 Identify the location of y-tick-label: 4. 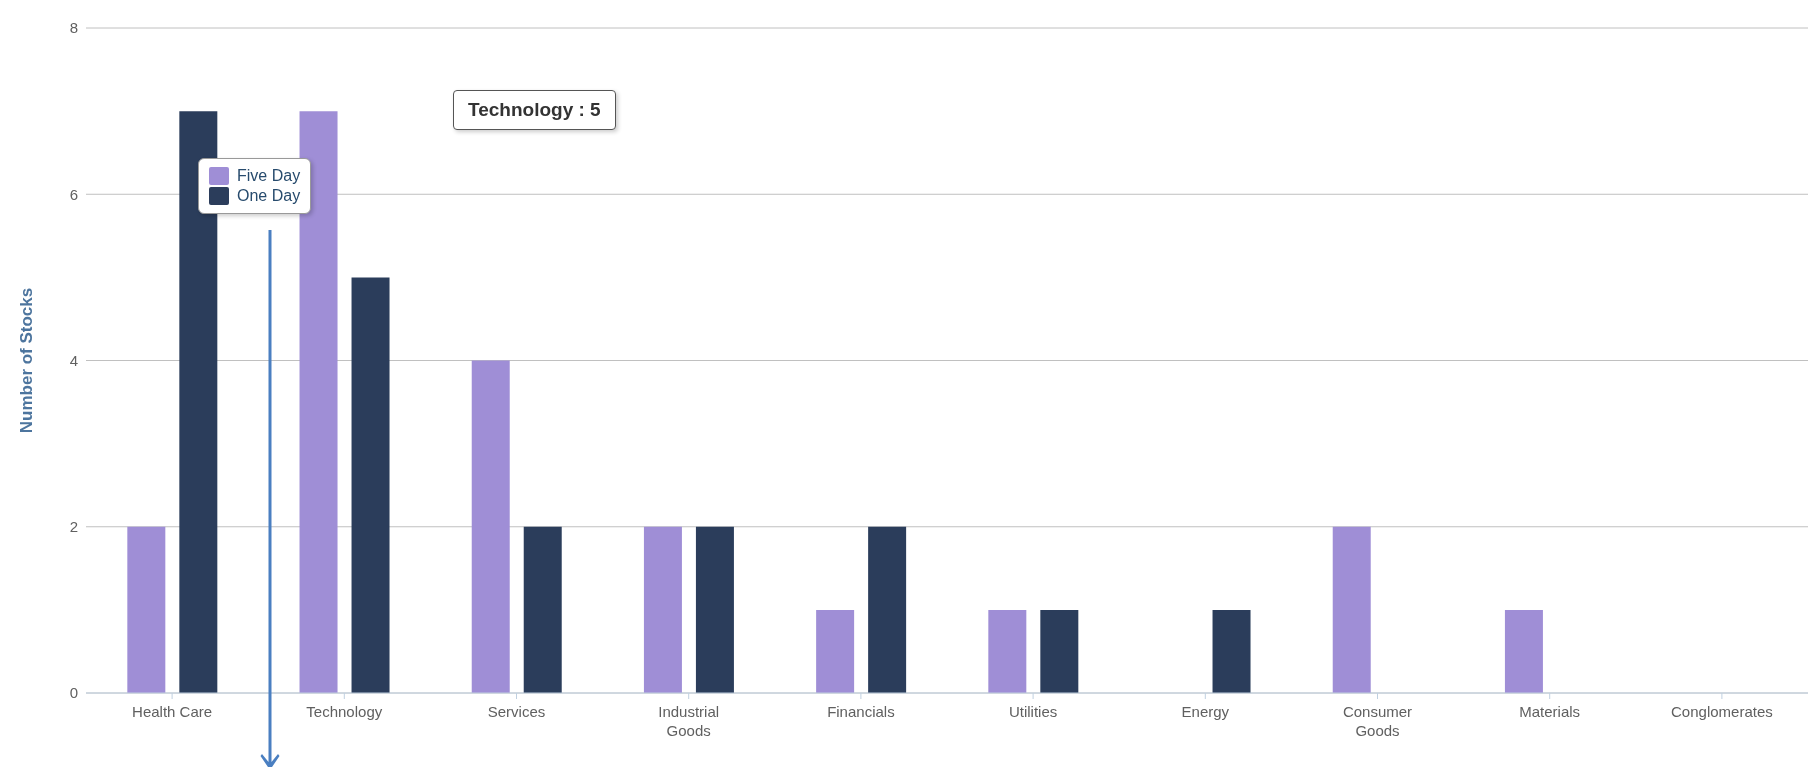
(73, 360).